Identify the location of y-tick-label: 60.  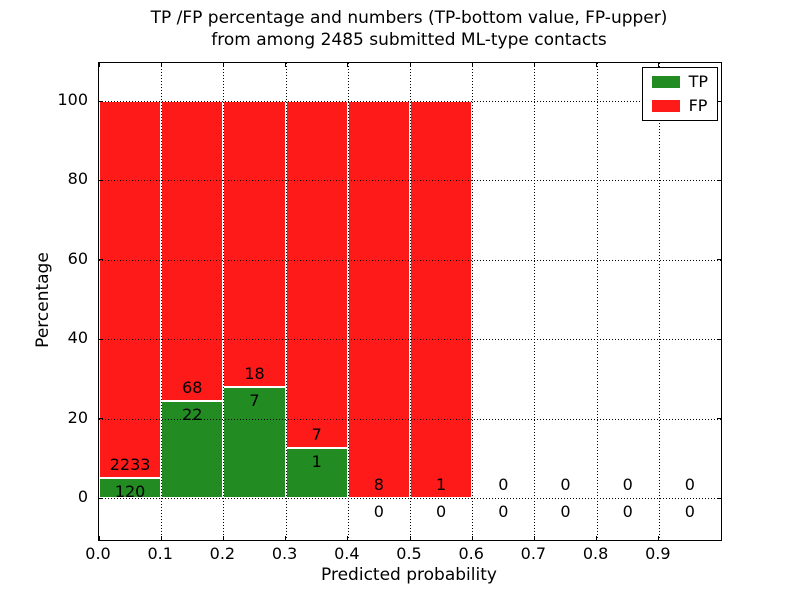
(77, 258).